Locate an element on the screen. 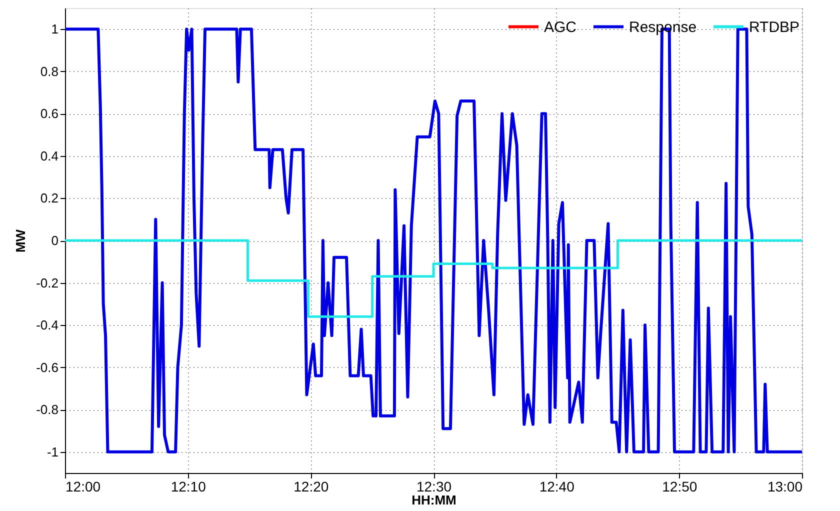 The width and height of the screenshot is (840, 511). y-tick-label: -0.4 is located at coordinates (47, 325).